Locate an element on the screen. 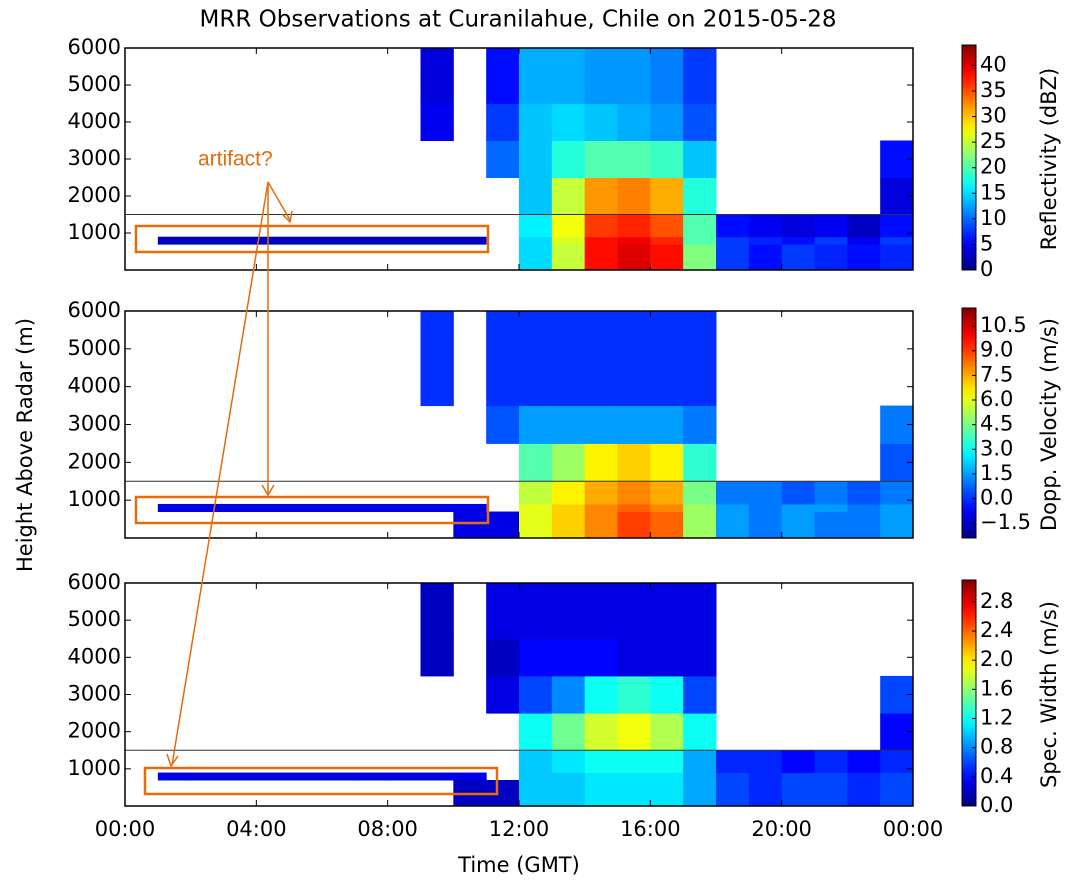 The height and width of the screenshot is (884, 1083). x-tick-label: 20:00 is located at coordinates (781, 829).